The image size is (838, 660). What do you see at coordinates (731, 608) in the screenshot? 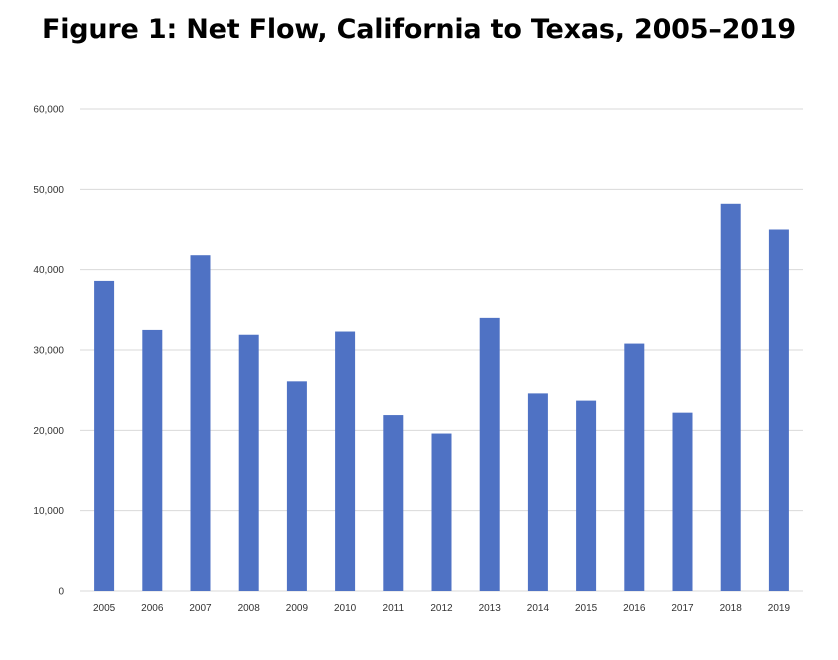
I see `x-tick-label: 2018` at bounding box center [731, 608].